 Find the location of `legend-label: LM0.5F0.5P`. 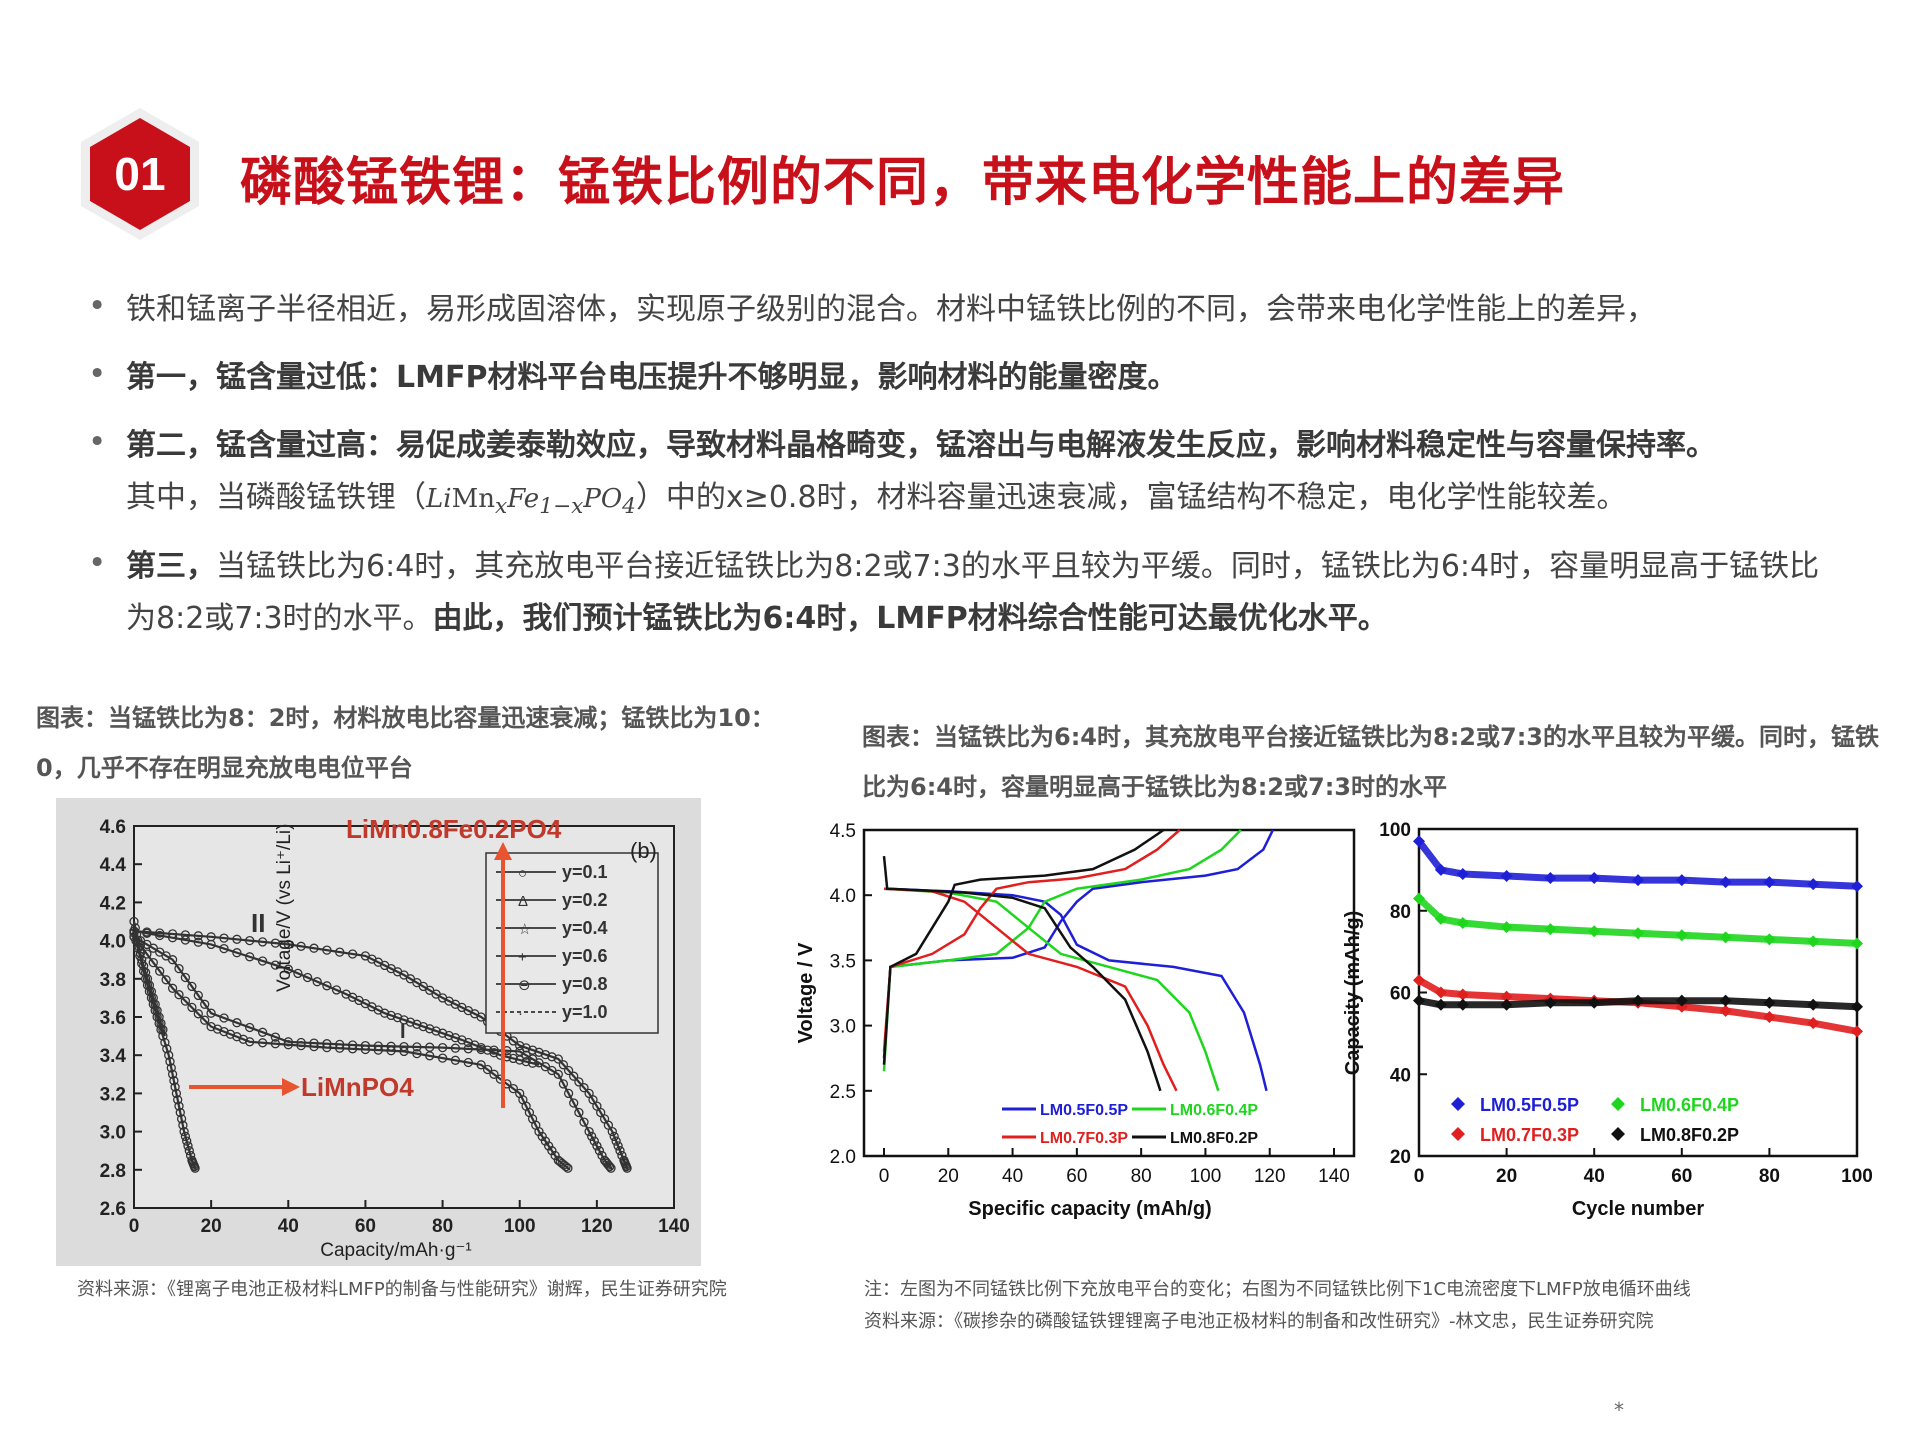

legend-label: LM0.5F0.5P is located at coordinates (1084, 1110).